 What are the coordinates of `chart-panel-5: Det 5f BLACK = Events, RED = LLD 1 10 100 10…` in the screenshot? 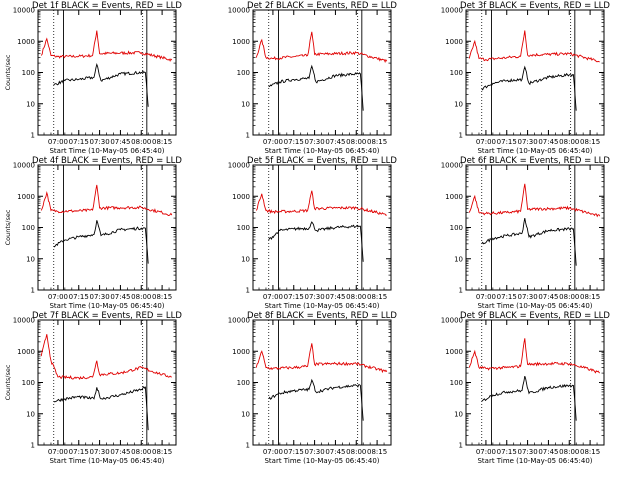 It's located at (313, 233).